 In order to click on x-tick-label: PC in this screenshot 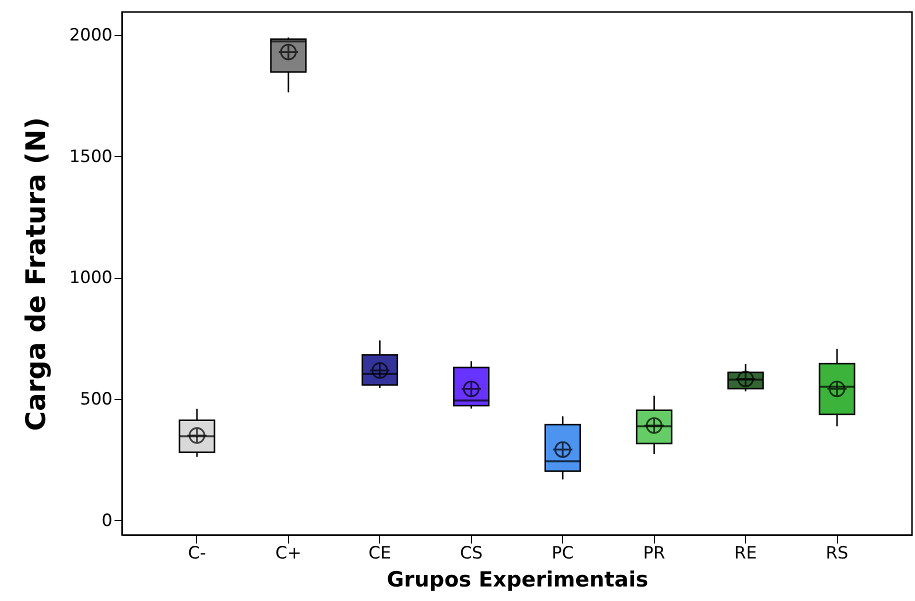, I will do `click(563, 554)`.